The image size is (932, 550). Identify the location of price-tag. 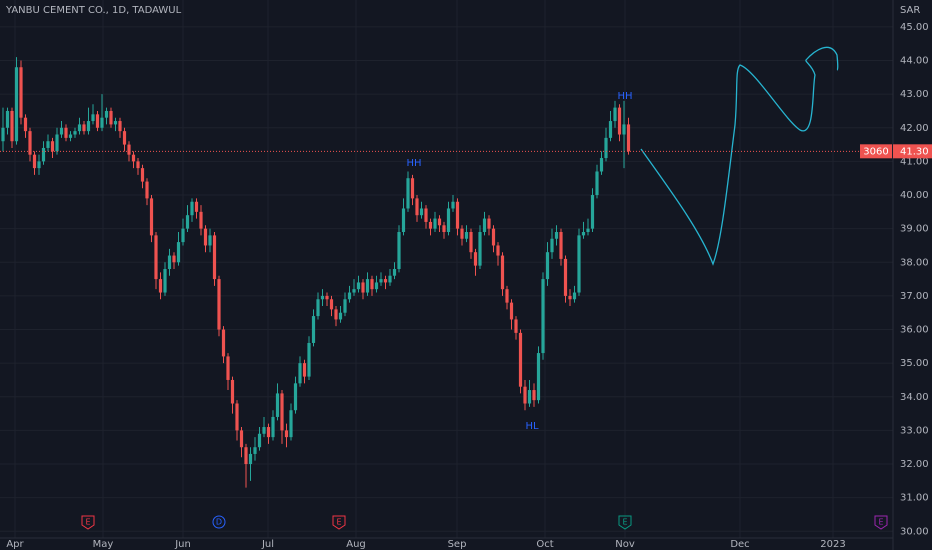
(912, 151).